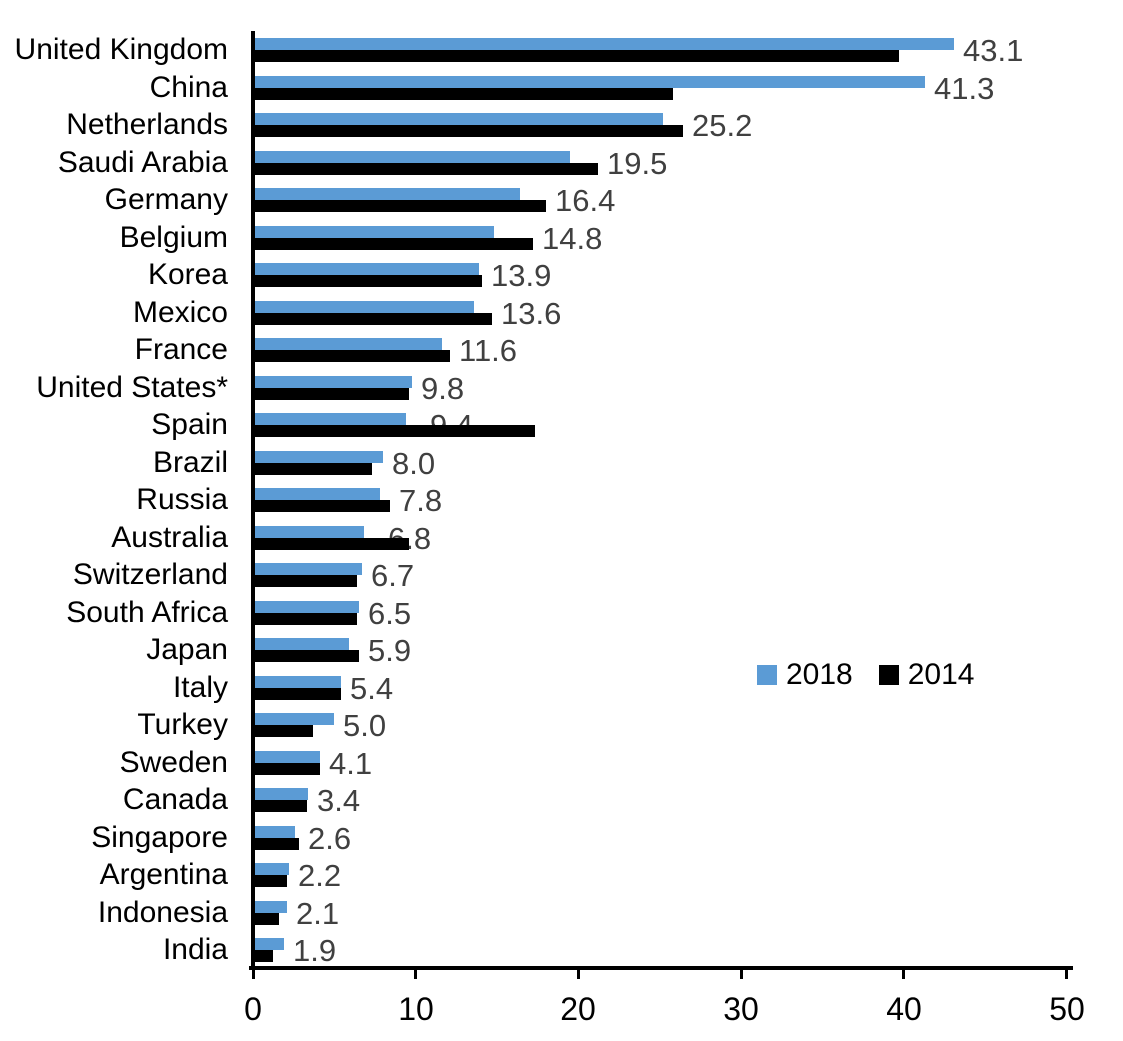 This screenshot has height=1041, width=1123. Describe the element at coordinates (637, 163) in the screenshot. I see `value-label: 19.5` at that location.